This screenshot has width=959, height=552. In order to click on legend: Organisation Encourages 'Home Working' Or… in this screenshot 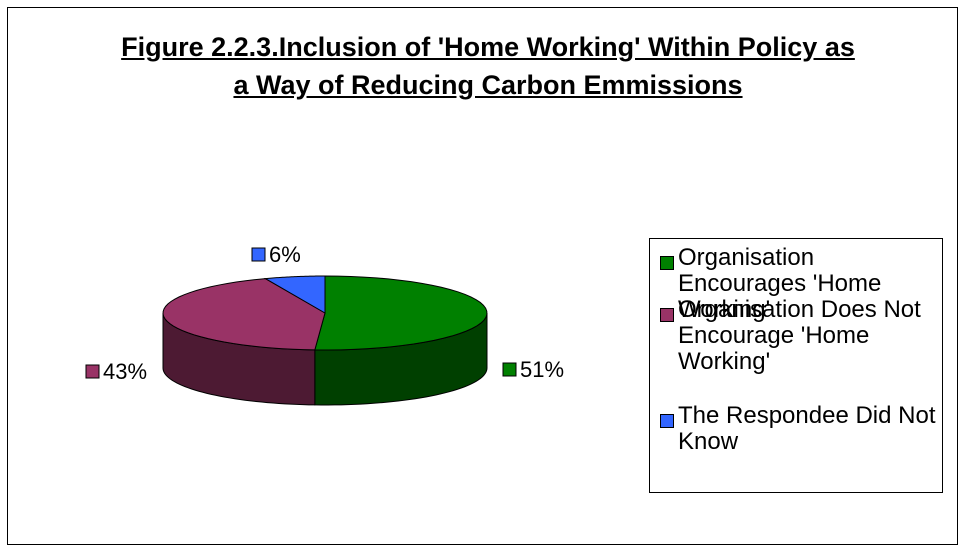, I will do `click(796, 365)`.